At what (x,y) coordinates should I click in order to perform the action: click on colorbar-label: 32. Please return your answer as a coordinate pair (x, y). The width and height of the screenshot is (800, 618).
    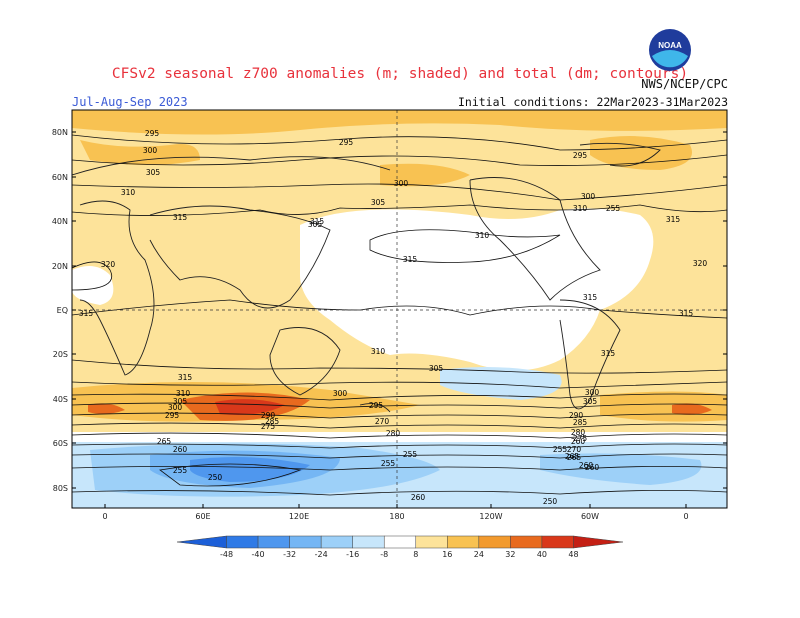
    Looking at the image, I should click on (510, 554).